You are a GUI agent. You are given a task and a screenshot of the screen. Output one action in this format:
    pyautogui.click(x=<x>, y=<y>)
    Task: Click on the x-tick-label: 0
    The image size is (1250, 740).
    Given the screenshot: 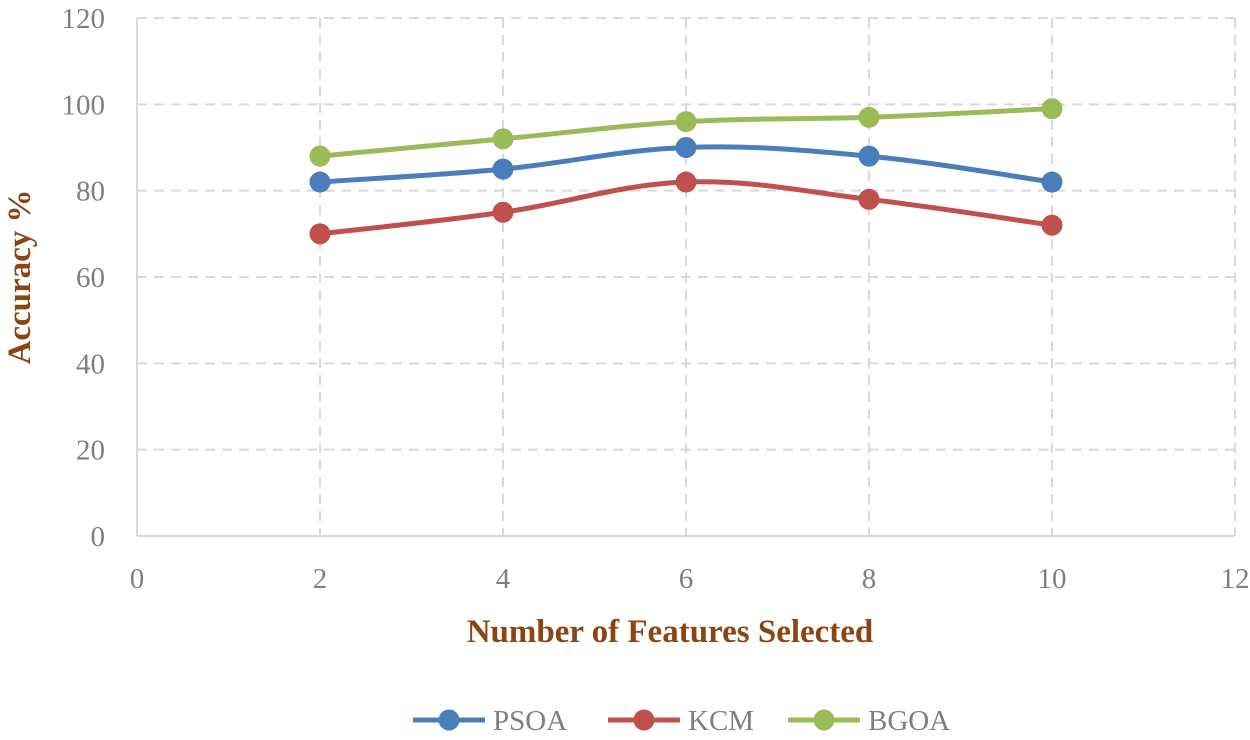 What is the action you would take?
    pyautogui.click(x=137, y=579)
    